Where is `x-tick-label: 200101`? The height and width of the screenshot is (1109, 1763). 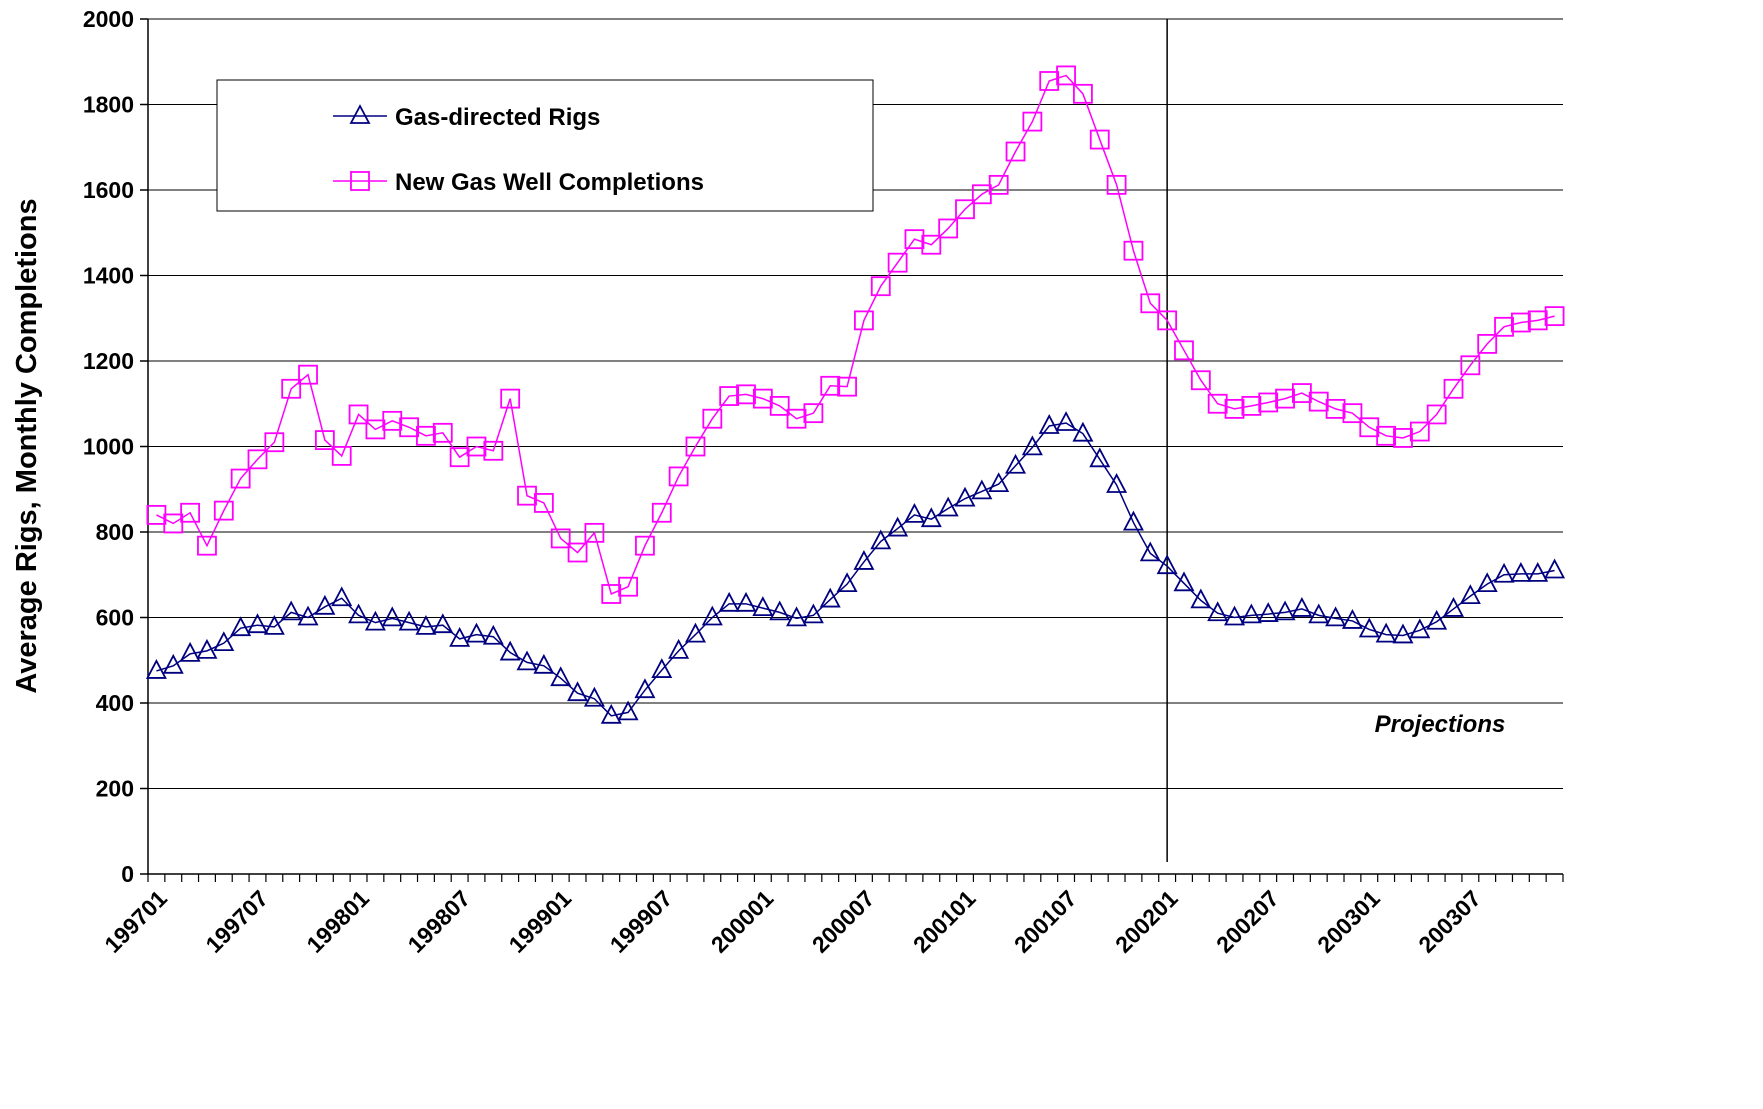 x-tick-label: 200101 is located at coordinates (944, 921).